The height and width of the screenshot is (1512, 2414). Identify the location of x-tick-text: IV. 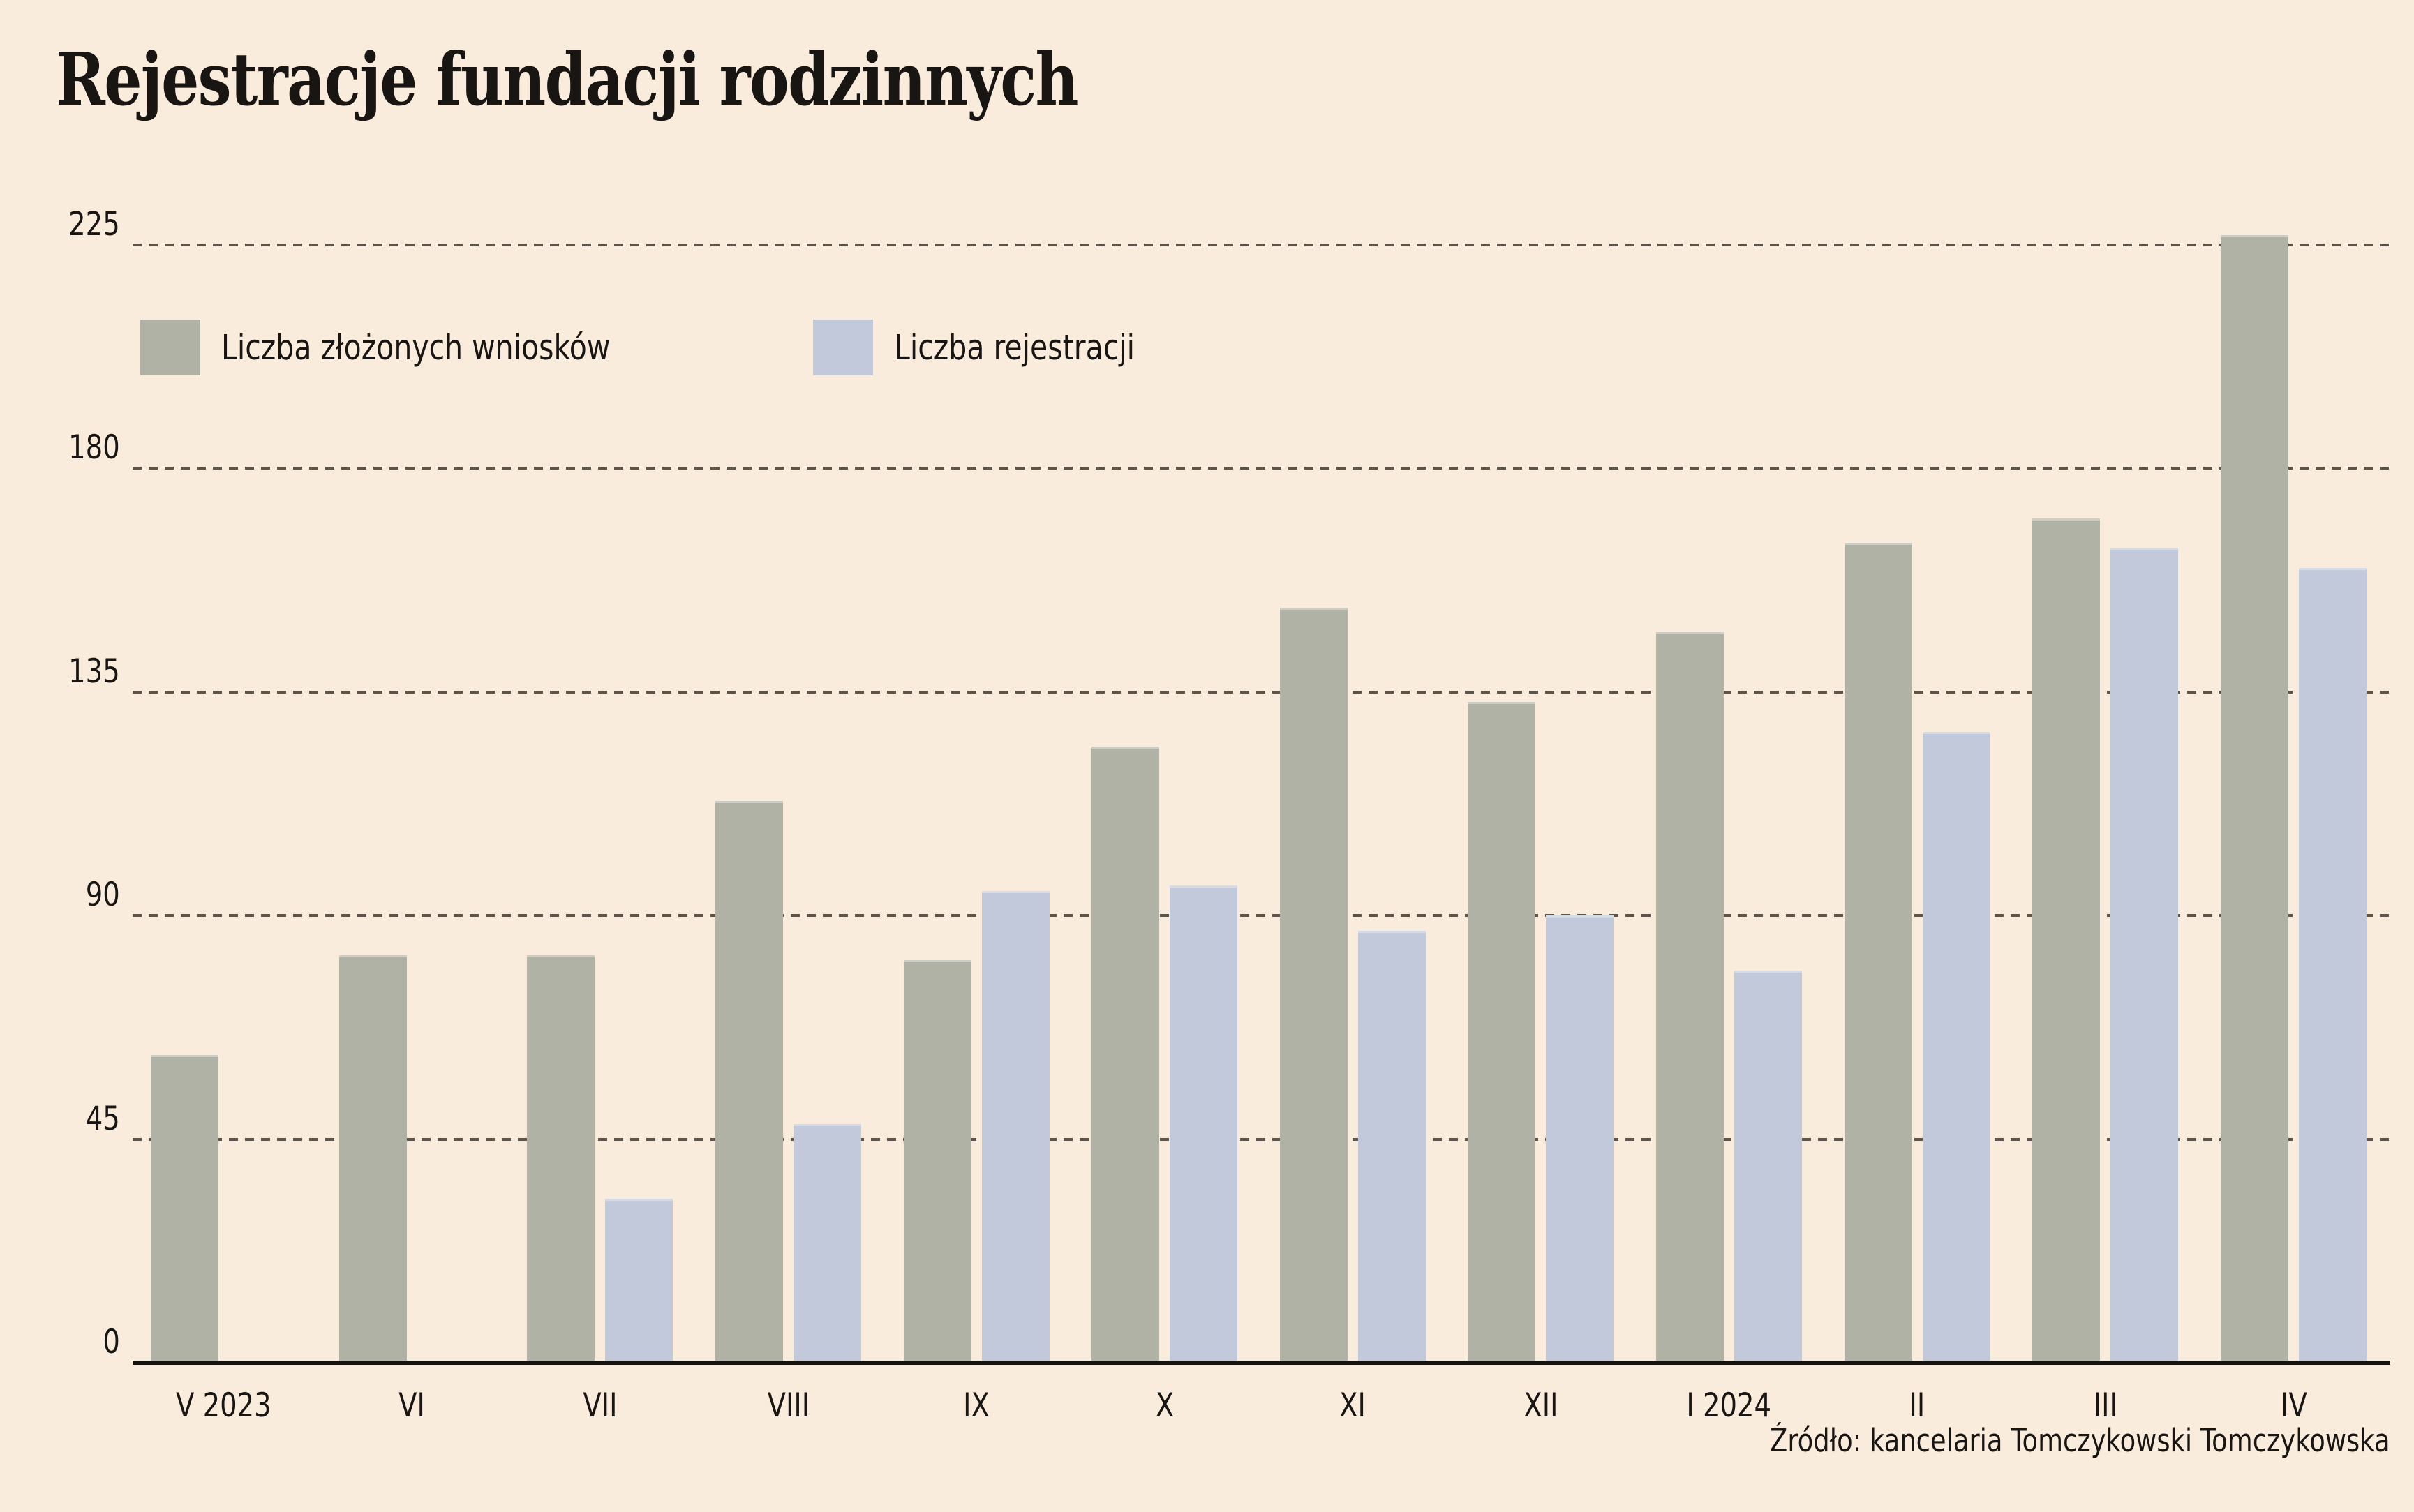
(2293, 1405).